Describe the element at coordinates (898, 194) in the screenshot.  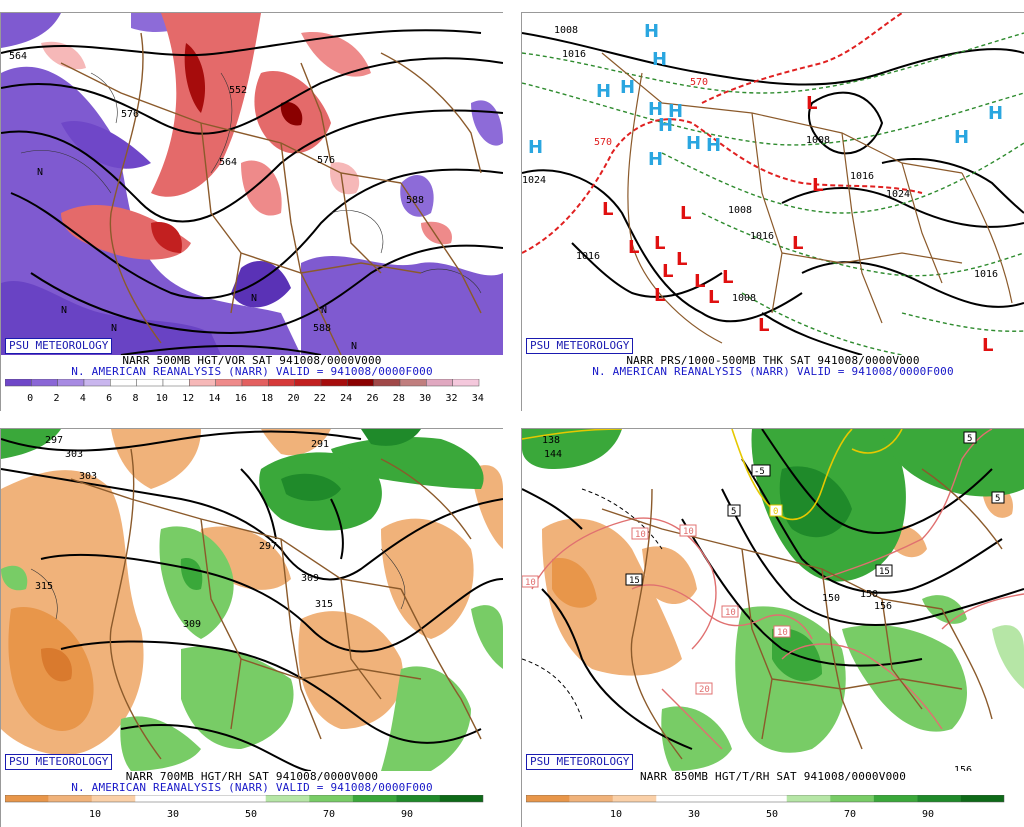
I see `isobar-label: 1024` at that location.